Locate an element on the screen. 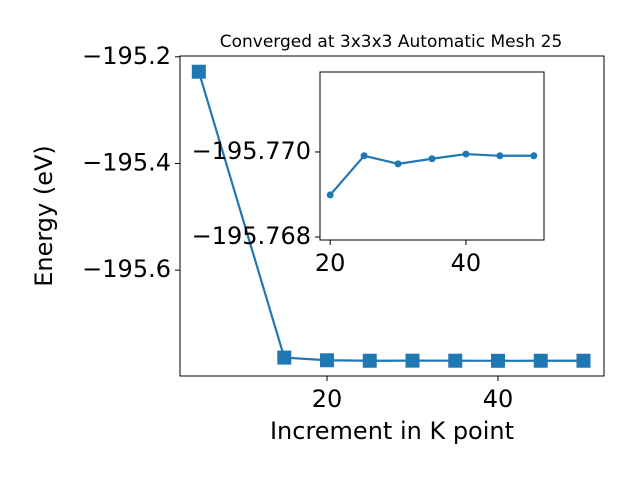 The width and height of the screenshot is (640, 480). y-tick-label: −195.770 is located at coordinates (251, 151).